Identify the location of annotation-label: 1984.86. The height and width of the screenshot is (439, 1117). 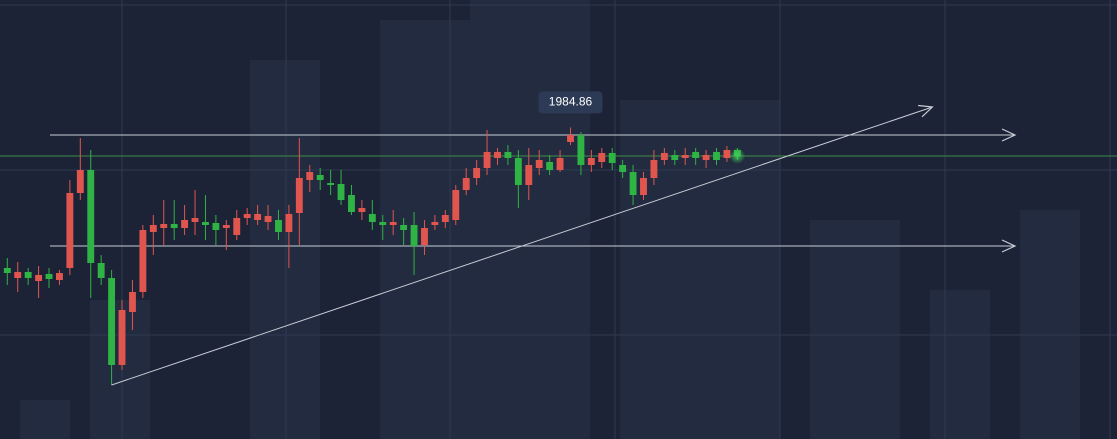
(571, 102).